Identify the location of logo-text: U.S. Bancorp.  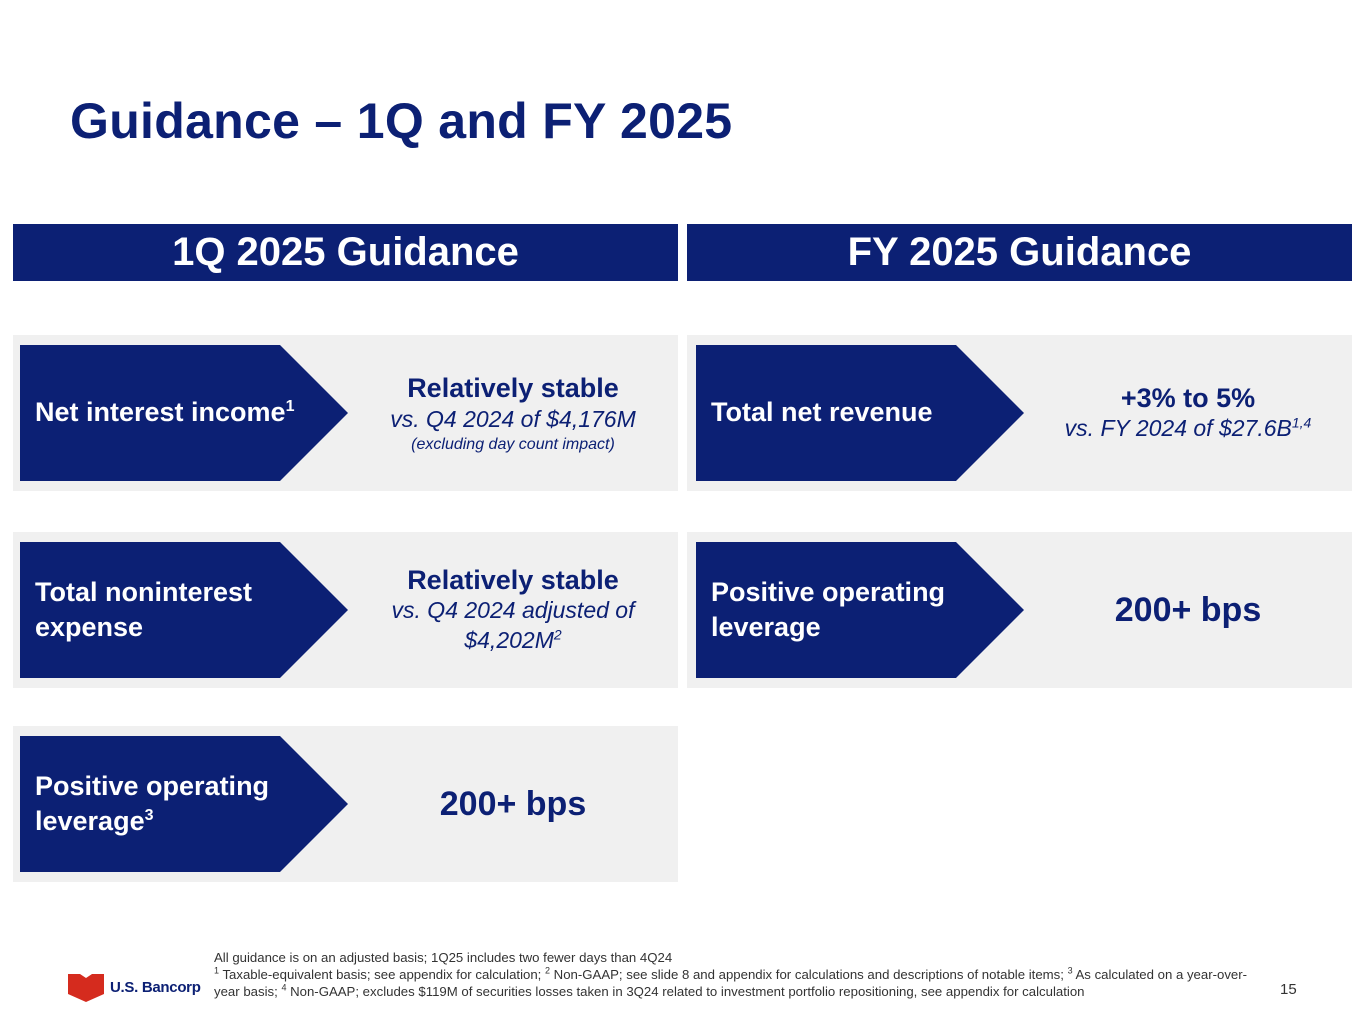
(155, 987).